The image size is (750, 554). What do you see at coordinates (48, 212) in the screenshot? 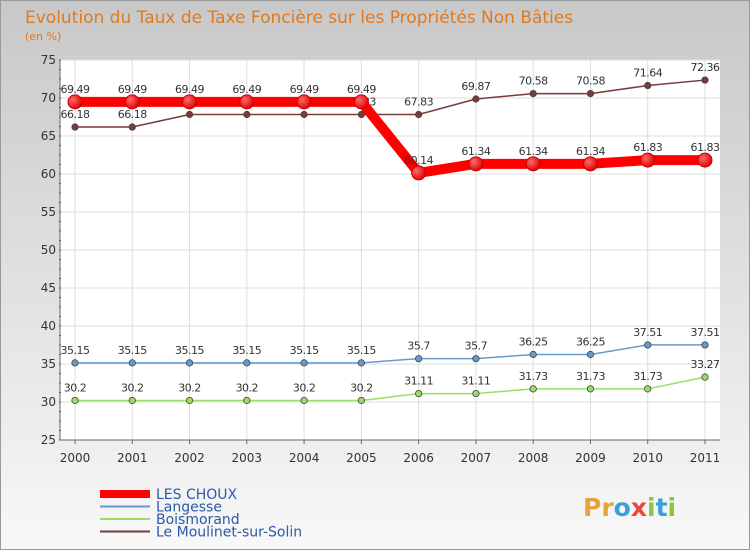
I see `y-tick-label: 55` at bounding box center [48, 212].